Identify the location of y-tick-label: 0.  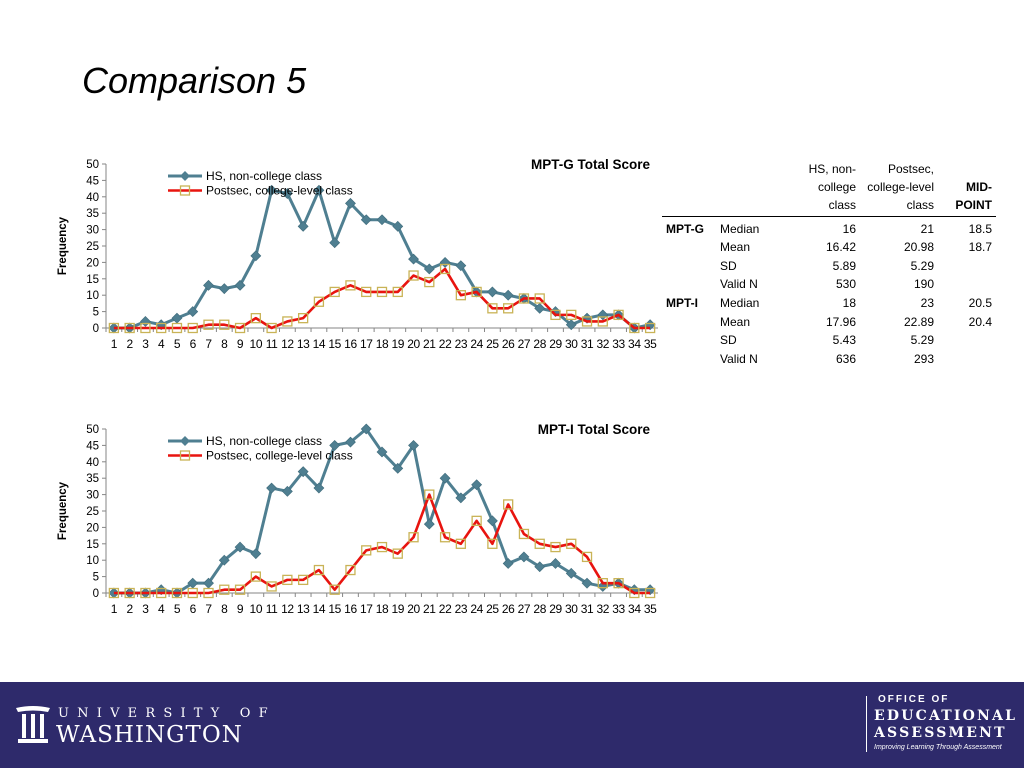
(96, 329).